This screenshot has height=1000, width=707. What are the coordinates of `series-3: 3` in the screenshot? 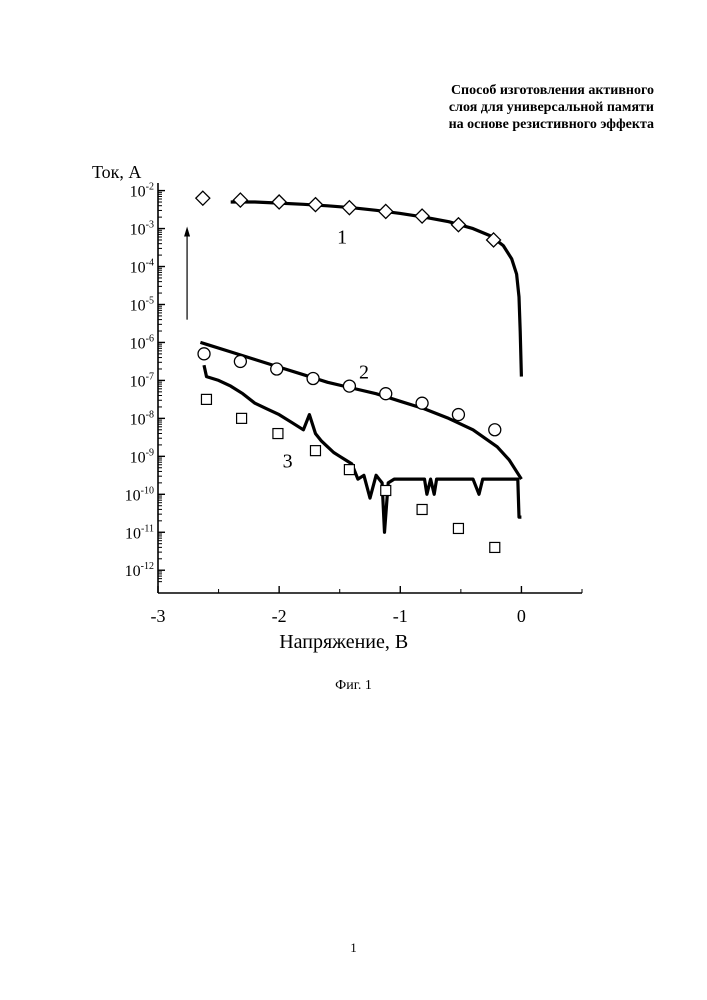 It's located at (361, 458).